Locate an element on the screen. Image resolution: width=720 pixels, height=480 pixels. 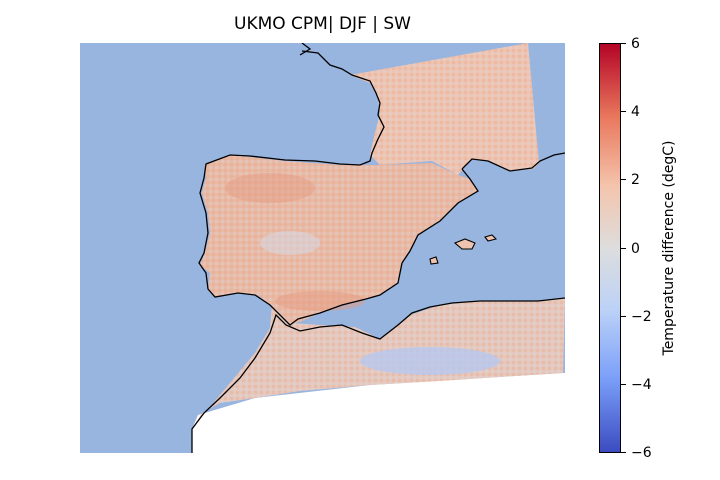
colorbar-tick-label: 2 is located at coordinates (635, 180).